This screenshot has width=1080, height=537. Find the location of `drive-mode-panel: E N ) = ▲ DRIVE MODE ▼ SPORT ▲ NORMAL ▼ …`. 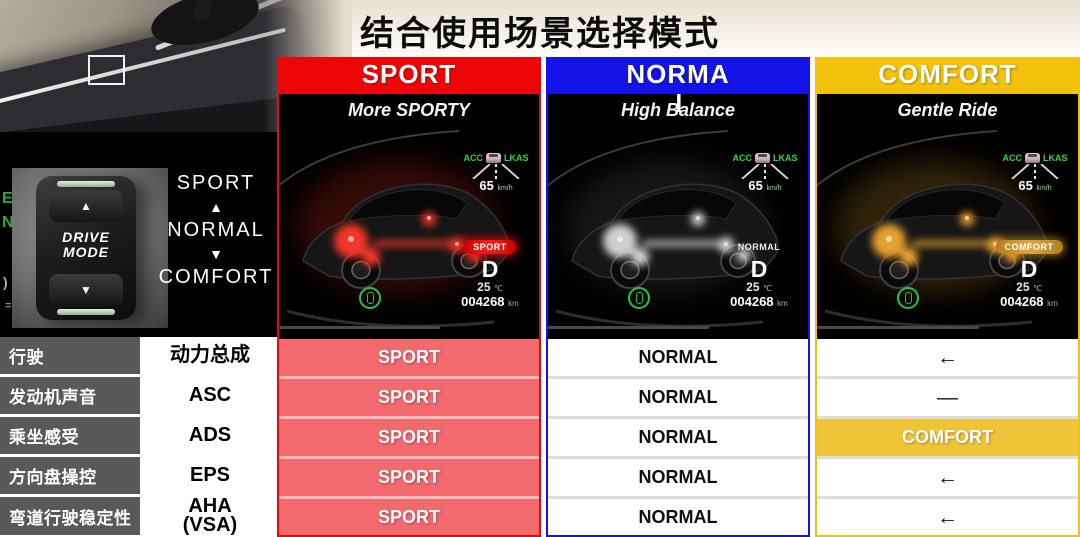

drive-mode-panel: E N ) = ▲ DRIVE MODE ▼ SPORT ▲ NORMAL ▼ … is located at coordinates (138, 234).